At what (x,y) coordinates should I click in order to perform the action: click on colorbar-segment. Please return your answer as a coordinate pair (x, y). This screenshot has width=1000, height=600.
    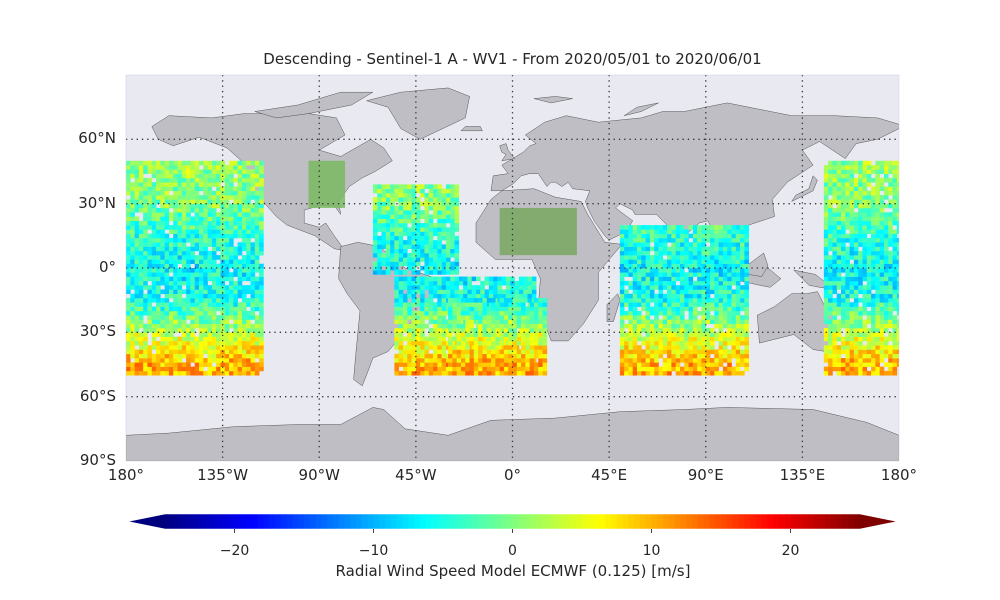
    Looking at the image, I should click on (255, 521).